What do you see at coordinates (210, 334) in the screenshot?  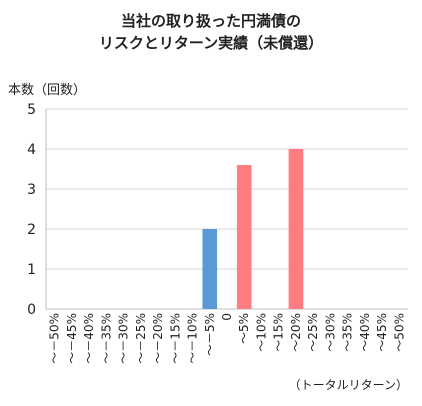 I see `x-tick-label: ～－5%` at bounding box center [210, 334].